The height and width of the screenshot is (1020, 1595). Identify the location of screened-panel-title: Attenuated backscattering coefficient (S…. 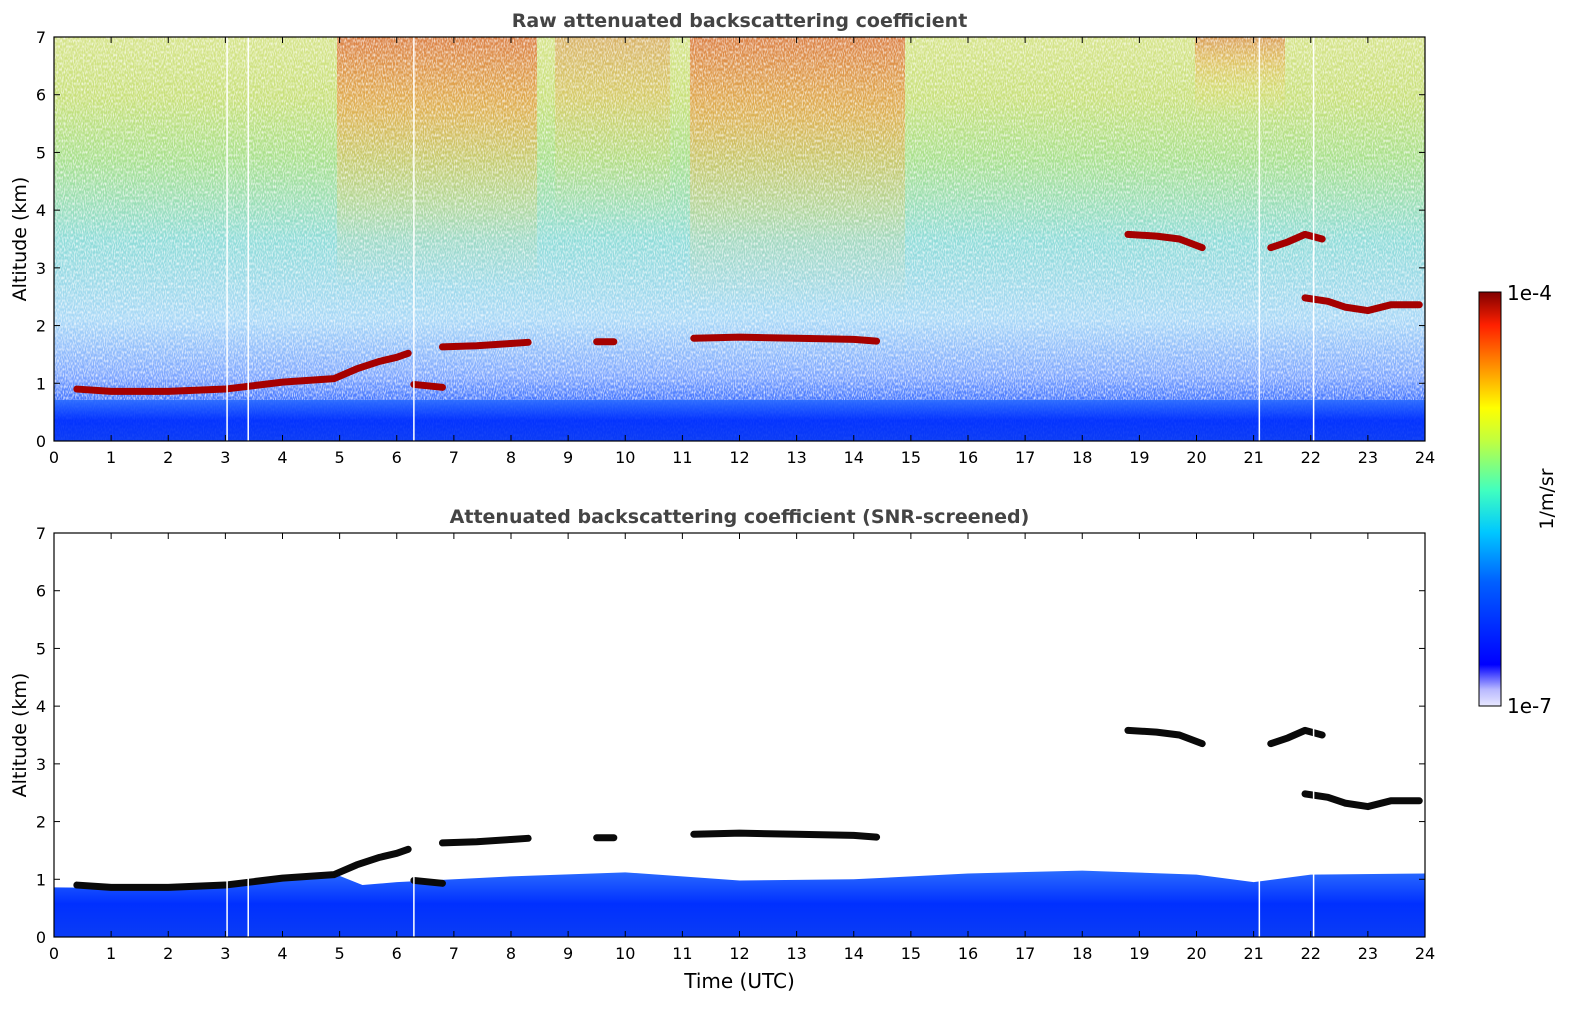
(740, 517).